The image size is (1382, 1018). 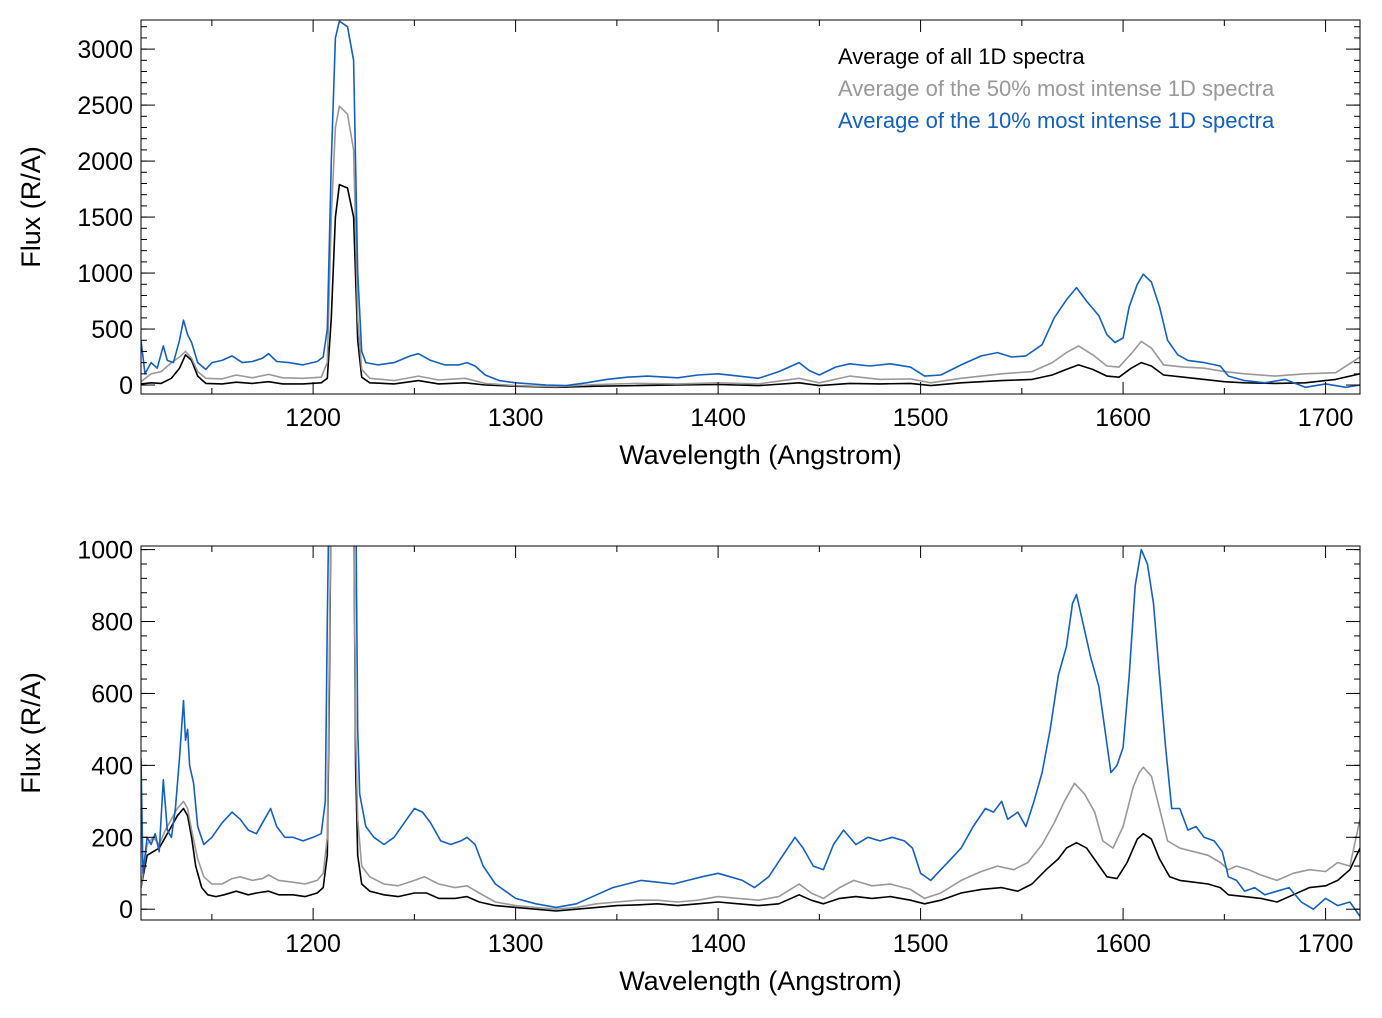 I want to click on legend-entry: Average of all 1D spectra, so click(x=961, y=56).